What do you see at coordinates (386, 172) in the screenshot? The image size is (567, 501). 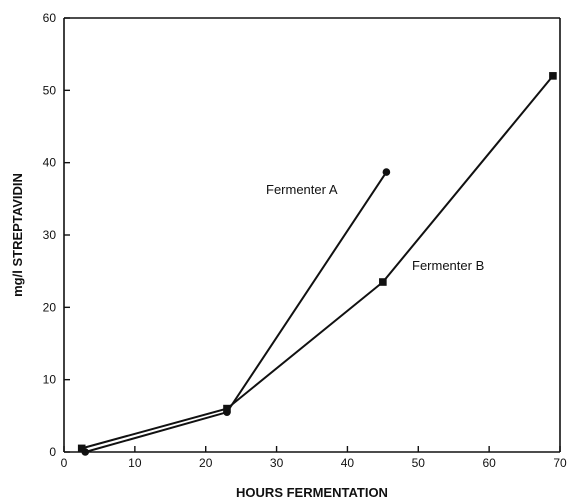 I see `data-point-fermenter-a` at bounding box center [386, 172].